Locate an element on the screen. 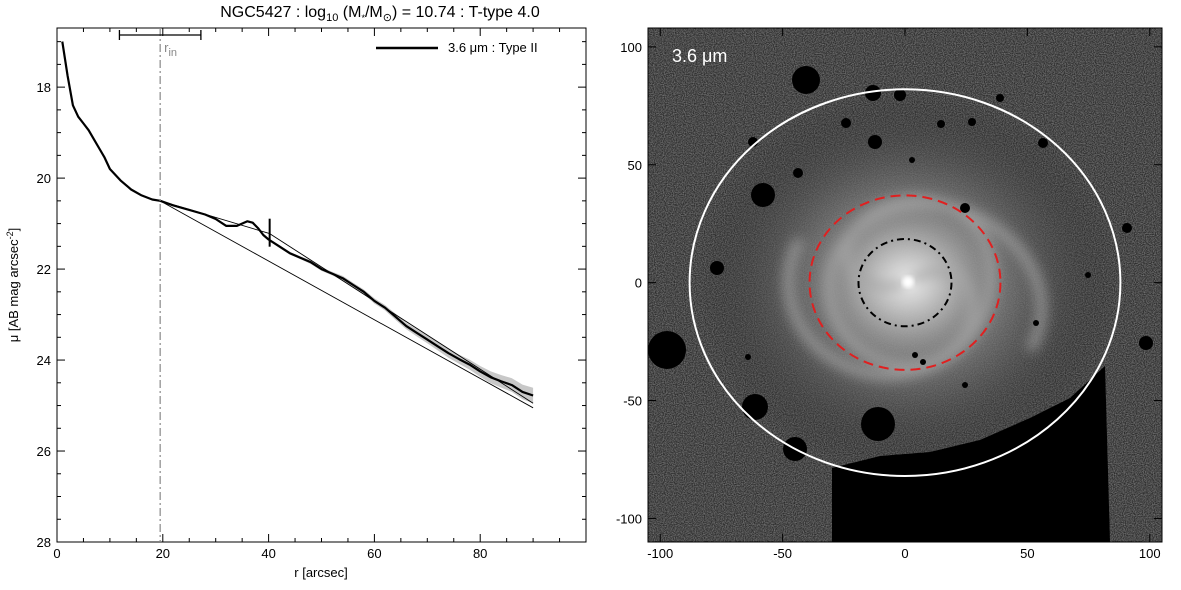  image-y-tick-label: 0 is located at coordinates (638, 283).